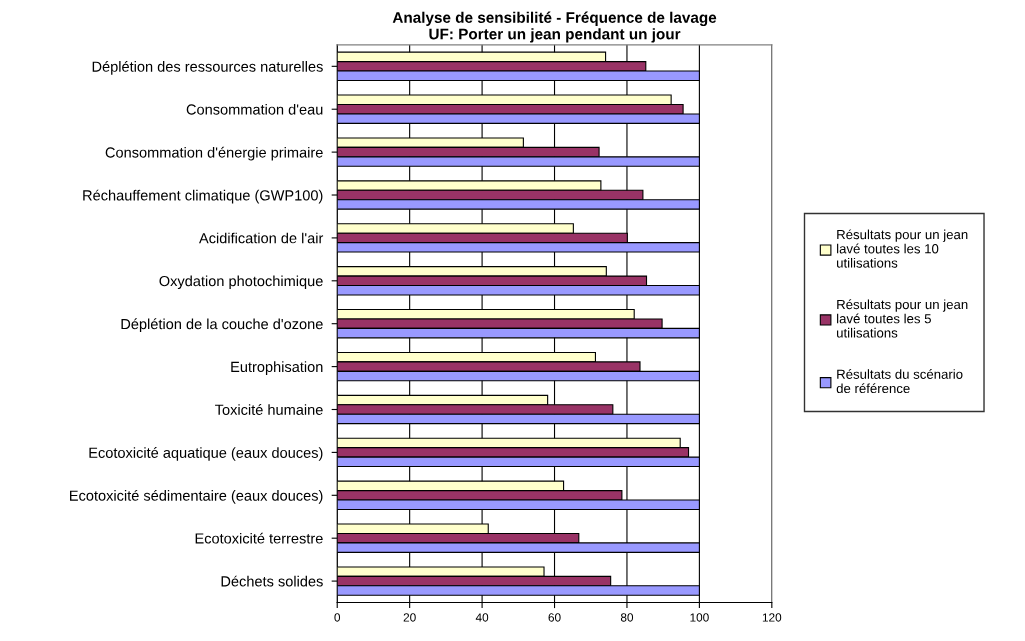 Image resolution: width=1025 pixels, height=641 pixels. I want to click on y-tick-label: Déplétion de la couche d'ozone, so click(222, 325).